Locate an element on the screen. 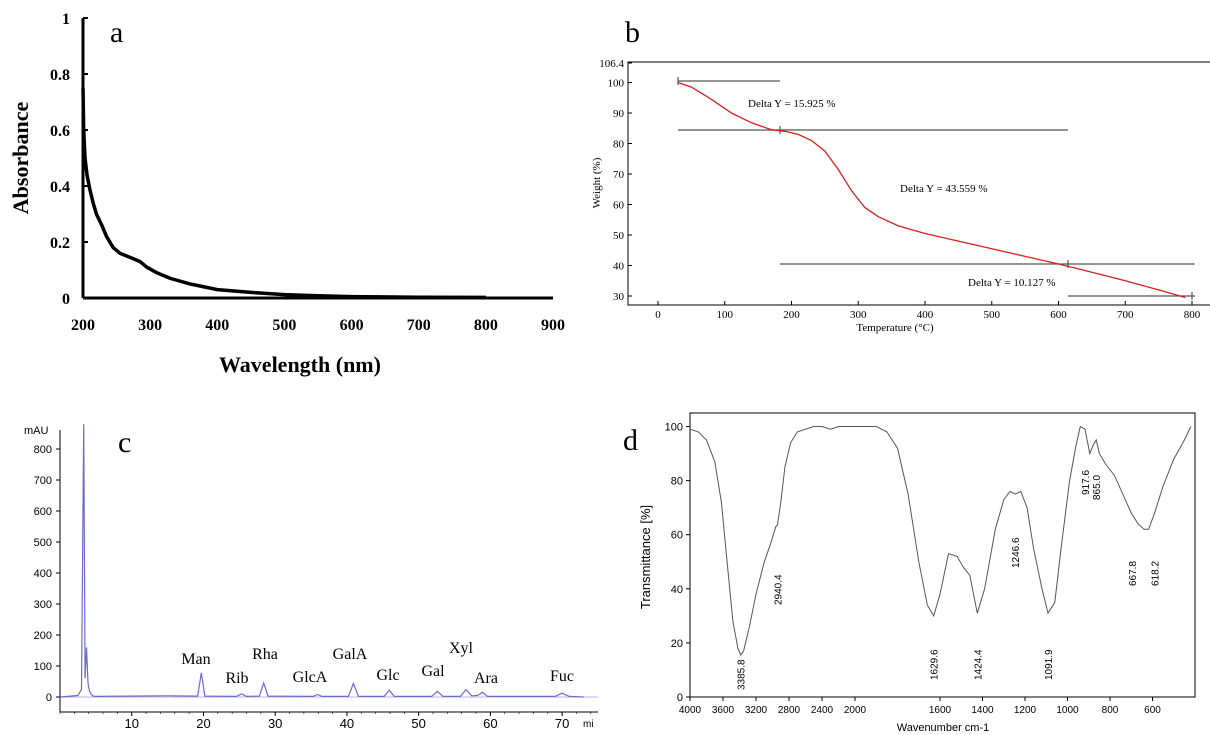 Image resolution: width=1210 pixels, height=735 pixels. panel-c-peak-label: Xyl is located at coordinates (461, 648).